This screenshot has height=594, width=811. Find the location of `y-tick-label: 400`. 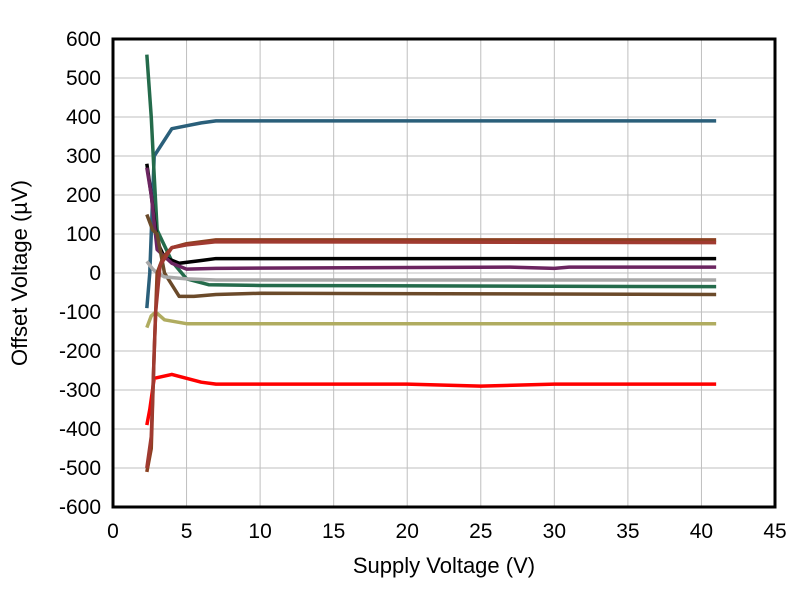

y-tick-label: 400 is located at coordinates (83, 117).